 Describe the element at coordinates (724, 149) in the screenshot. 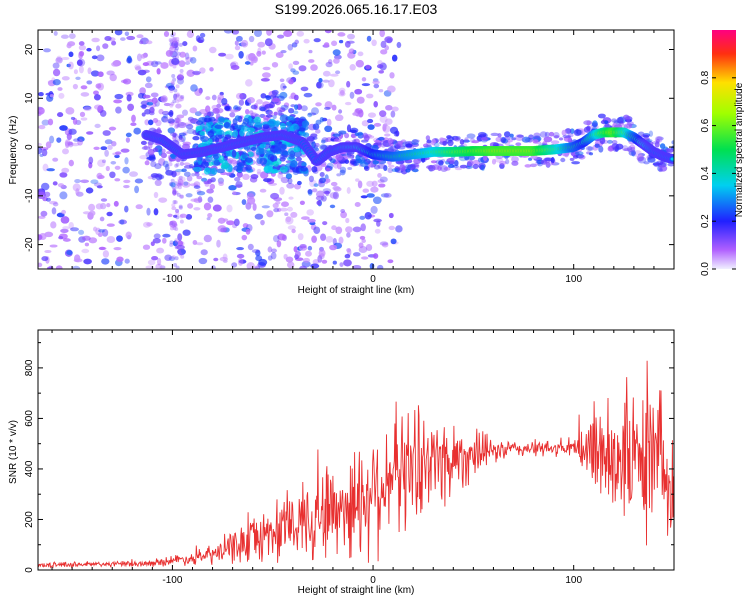

I see `colorbar-gradient` at that location.